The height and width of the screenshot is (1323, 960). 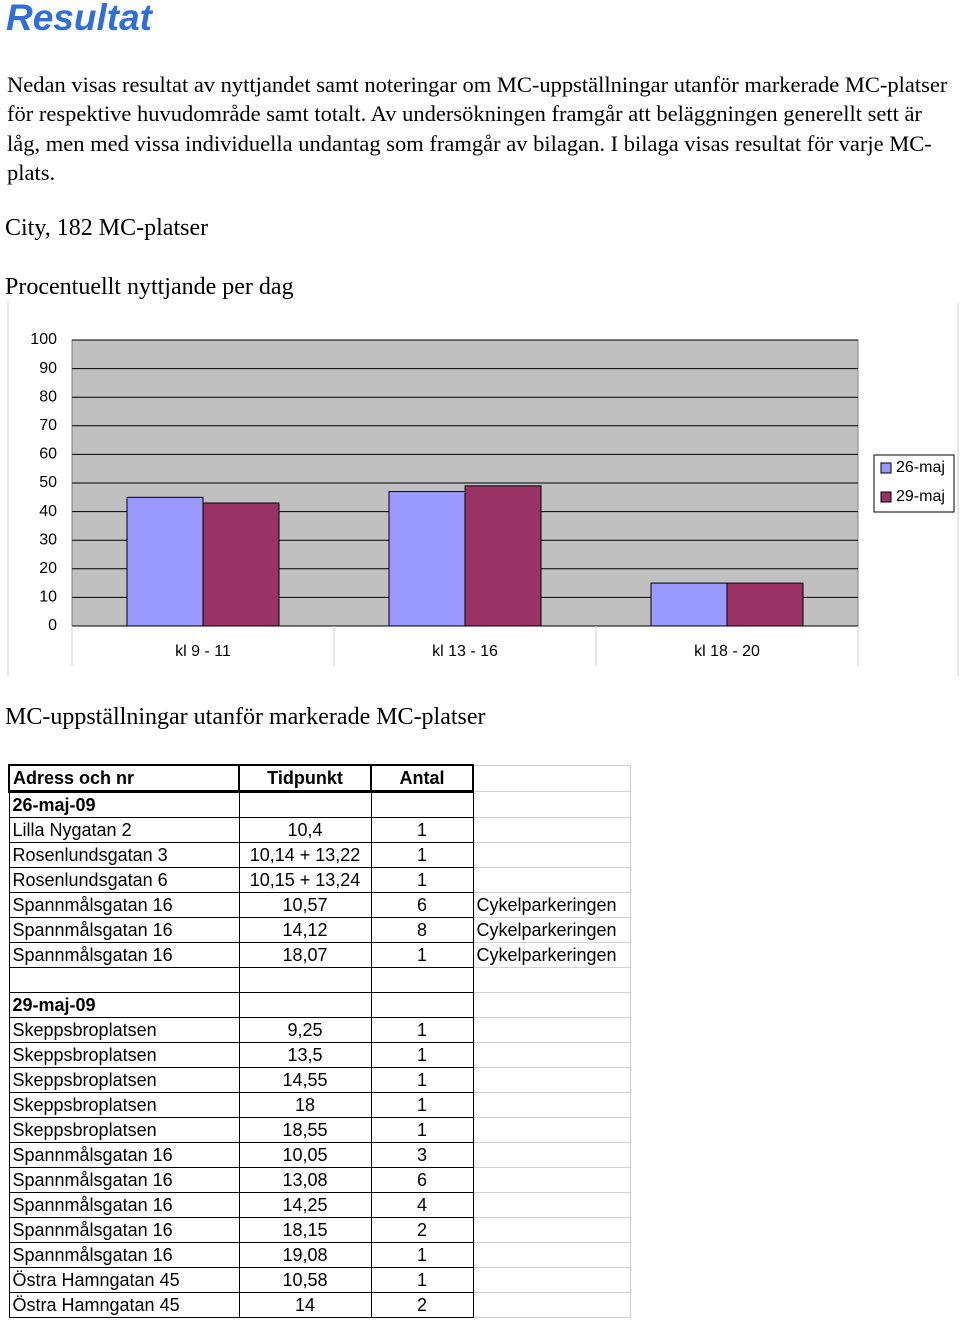 I want to click on table-cell: 13,5, so click(x=305, y=1055).